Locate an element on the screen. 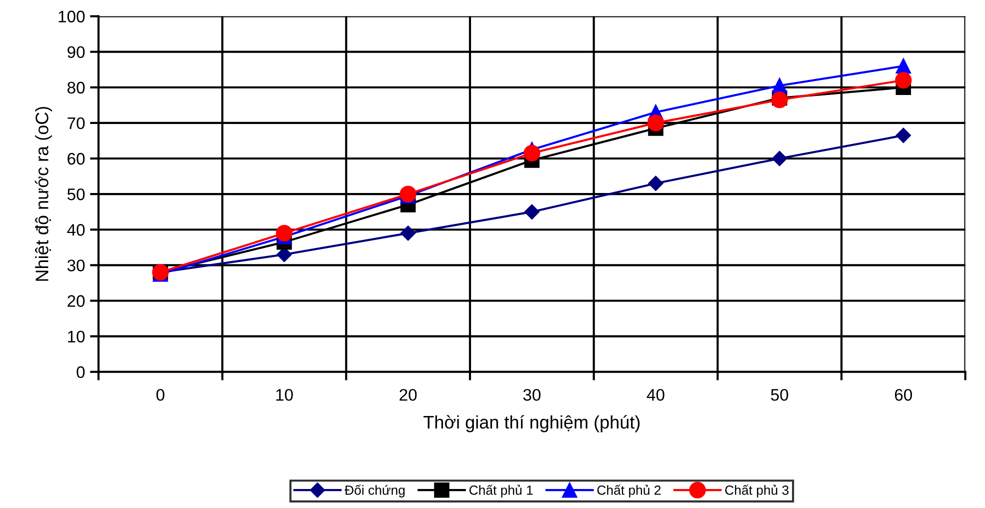 Image resolution: width=985 pixels, height=508 pixels. y-tick-label: 100 is located at coordinates (71, 16).